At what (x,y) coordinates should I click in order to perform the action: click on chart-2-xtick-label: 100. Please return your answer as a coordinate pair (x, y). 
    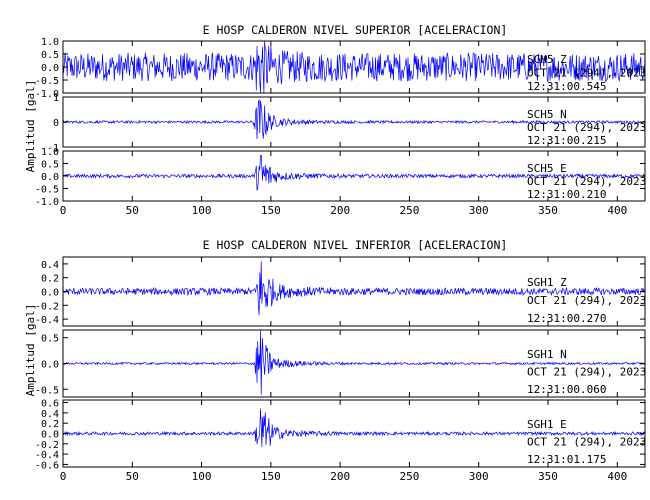
    Looking at the image, I should click on (202, 476).